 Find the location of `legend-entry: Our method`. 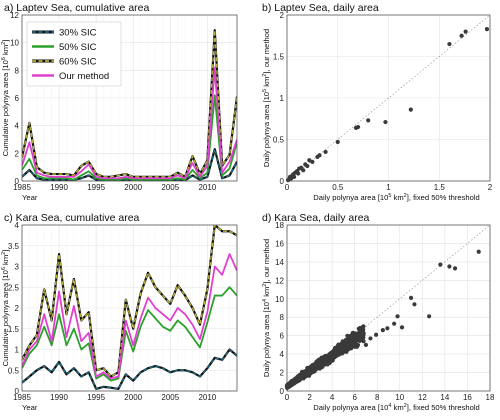

legend-entry: Our method is located at coordinates (84, 76).